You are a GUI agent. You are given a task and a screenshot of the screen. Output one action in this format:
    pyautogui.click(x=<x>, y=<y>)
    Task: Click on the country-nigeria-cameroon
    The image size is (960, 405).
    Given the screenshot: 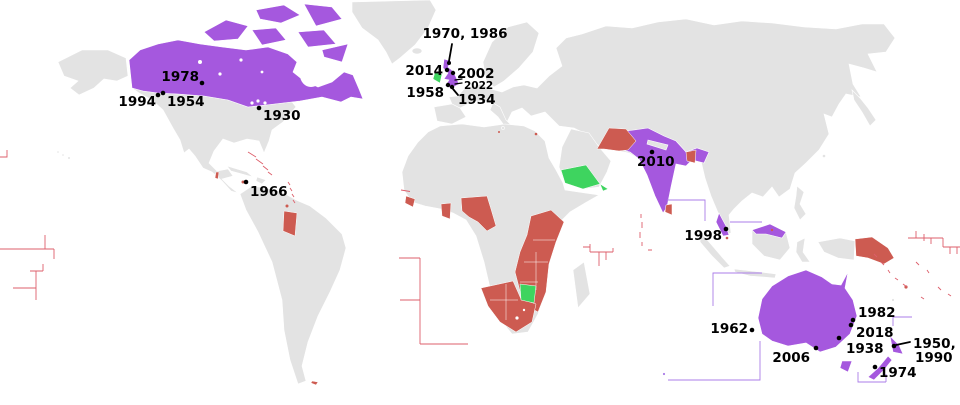 What is the action you would take?
    pyautogui.click(x=478, y=213)
    